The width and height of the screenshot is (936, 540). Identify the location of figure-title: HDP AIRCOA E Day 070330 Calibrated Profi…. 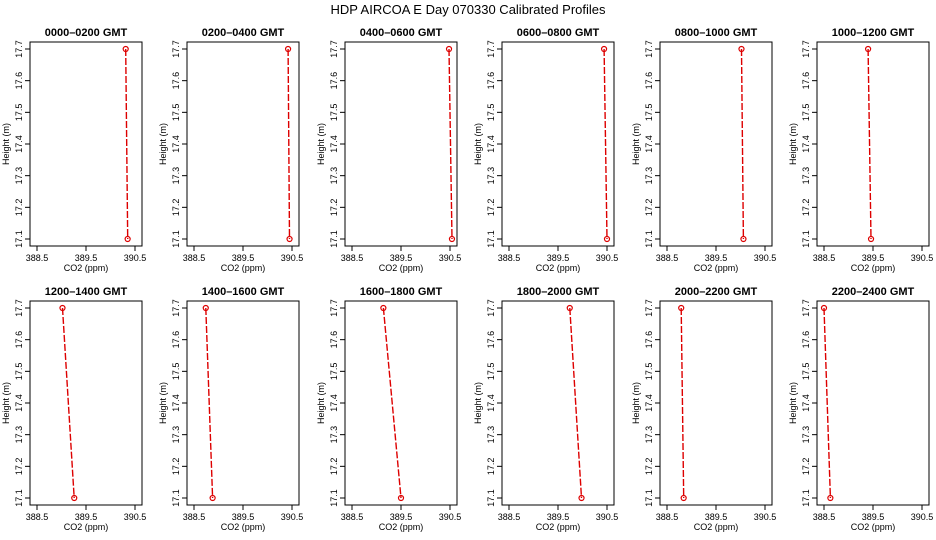
(468, 9).